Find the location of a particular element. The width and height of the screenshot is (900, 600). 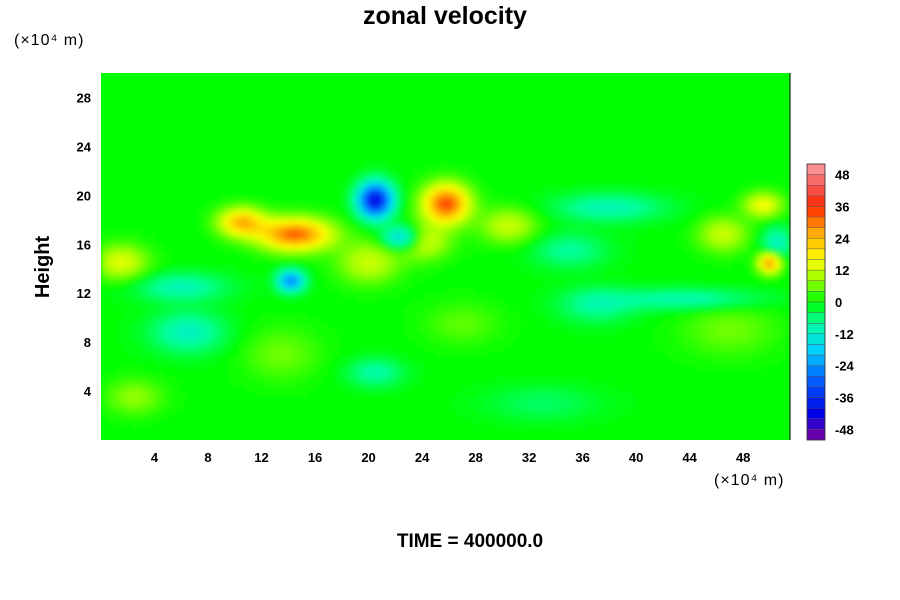

x-tick-label: 4 is located at coordinates (155, 457).